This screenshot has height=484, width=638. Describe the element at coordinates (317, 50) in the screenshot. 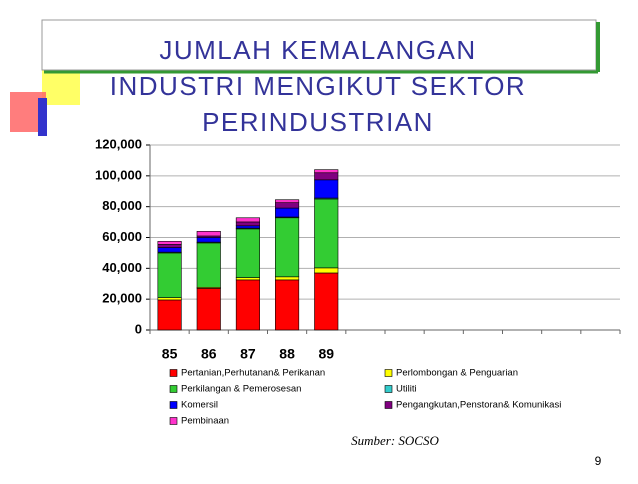

I see `title-line: JUMLAH KEMALANGAN` at that location.